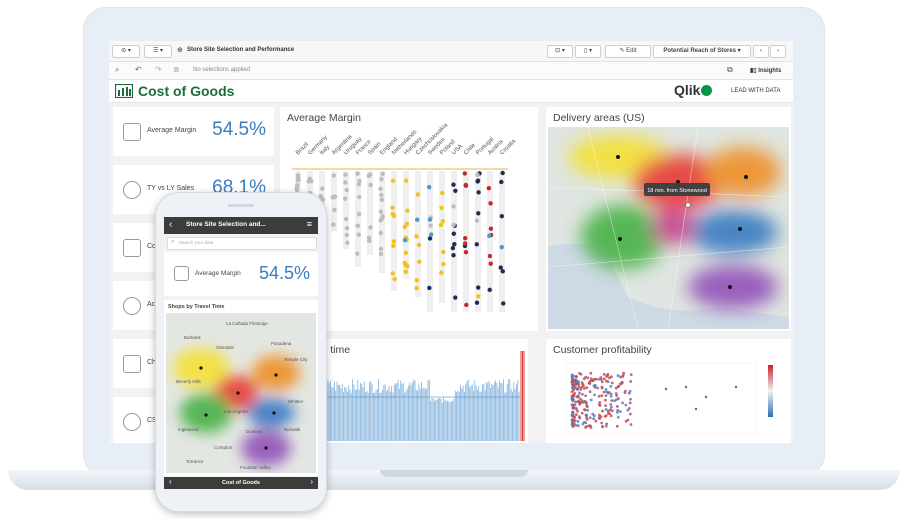  Describe the element at coordinates (588, 51) in the screenshot. I see `bookmark-icon-button: ▯ ▾` at that location.